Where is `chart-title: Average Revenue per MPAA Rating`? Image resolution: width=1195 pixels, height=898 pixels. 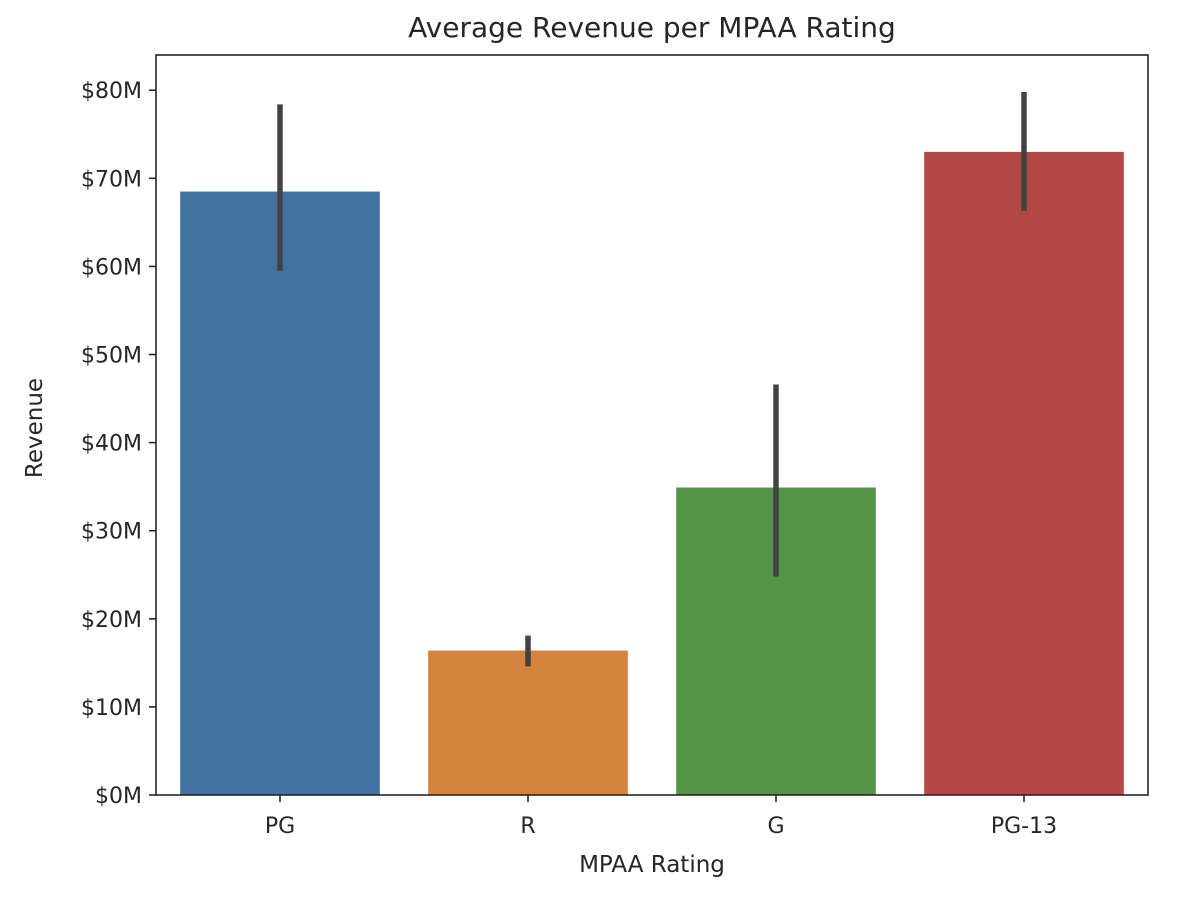
chart-title: Average Revenue per MPAA Rating is located at coordinates (652, 27).